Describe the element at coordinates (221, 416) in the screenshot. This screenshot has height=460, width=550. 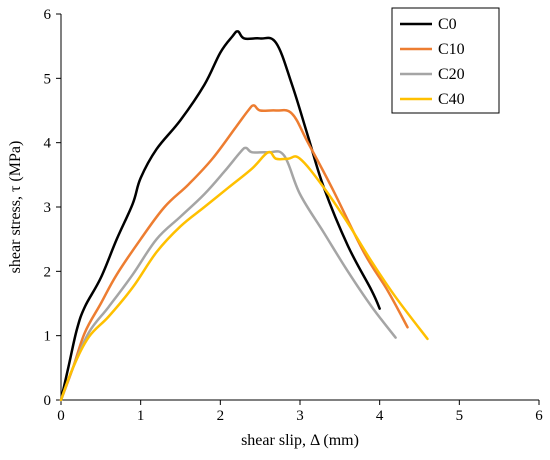
I see `x-tick-label: 2` at that location.